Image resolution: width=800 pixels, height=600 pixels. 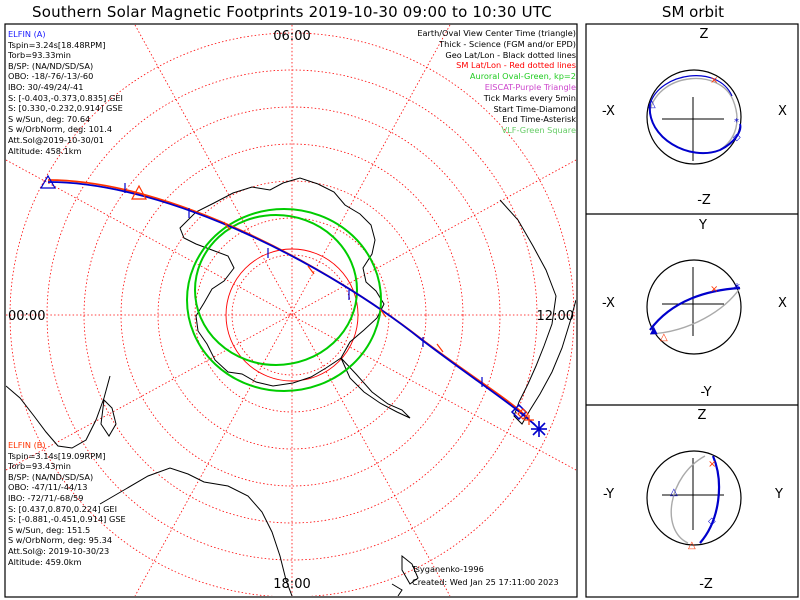 I want to click on info-line: Tspin=3.24s[18.48RPM], so click(x=57, y=44).